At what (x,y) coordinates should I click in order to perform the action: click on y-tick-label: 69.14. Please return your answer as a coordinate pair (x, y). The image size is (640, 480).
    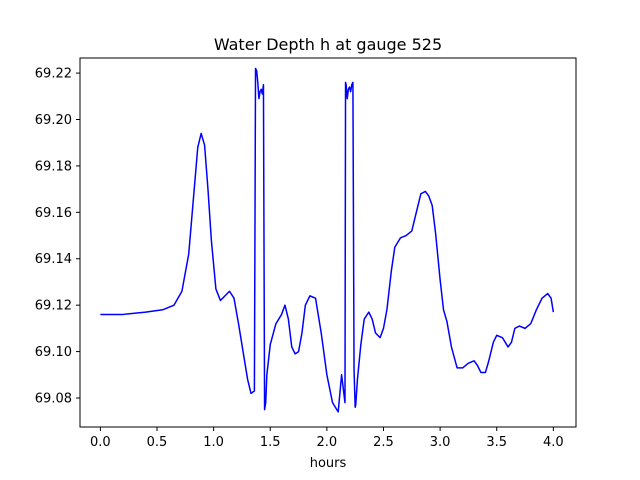
    Looking at the image, I should click on (53, 259).